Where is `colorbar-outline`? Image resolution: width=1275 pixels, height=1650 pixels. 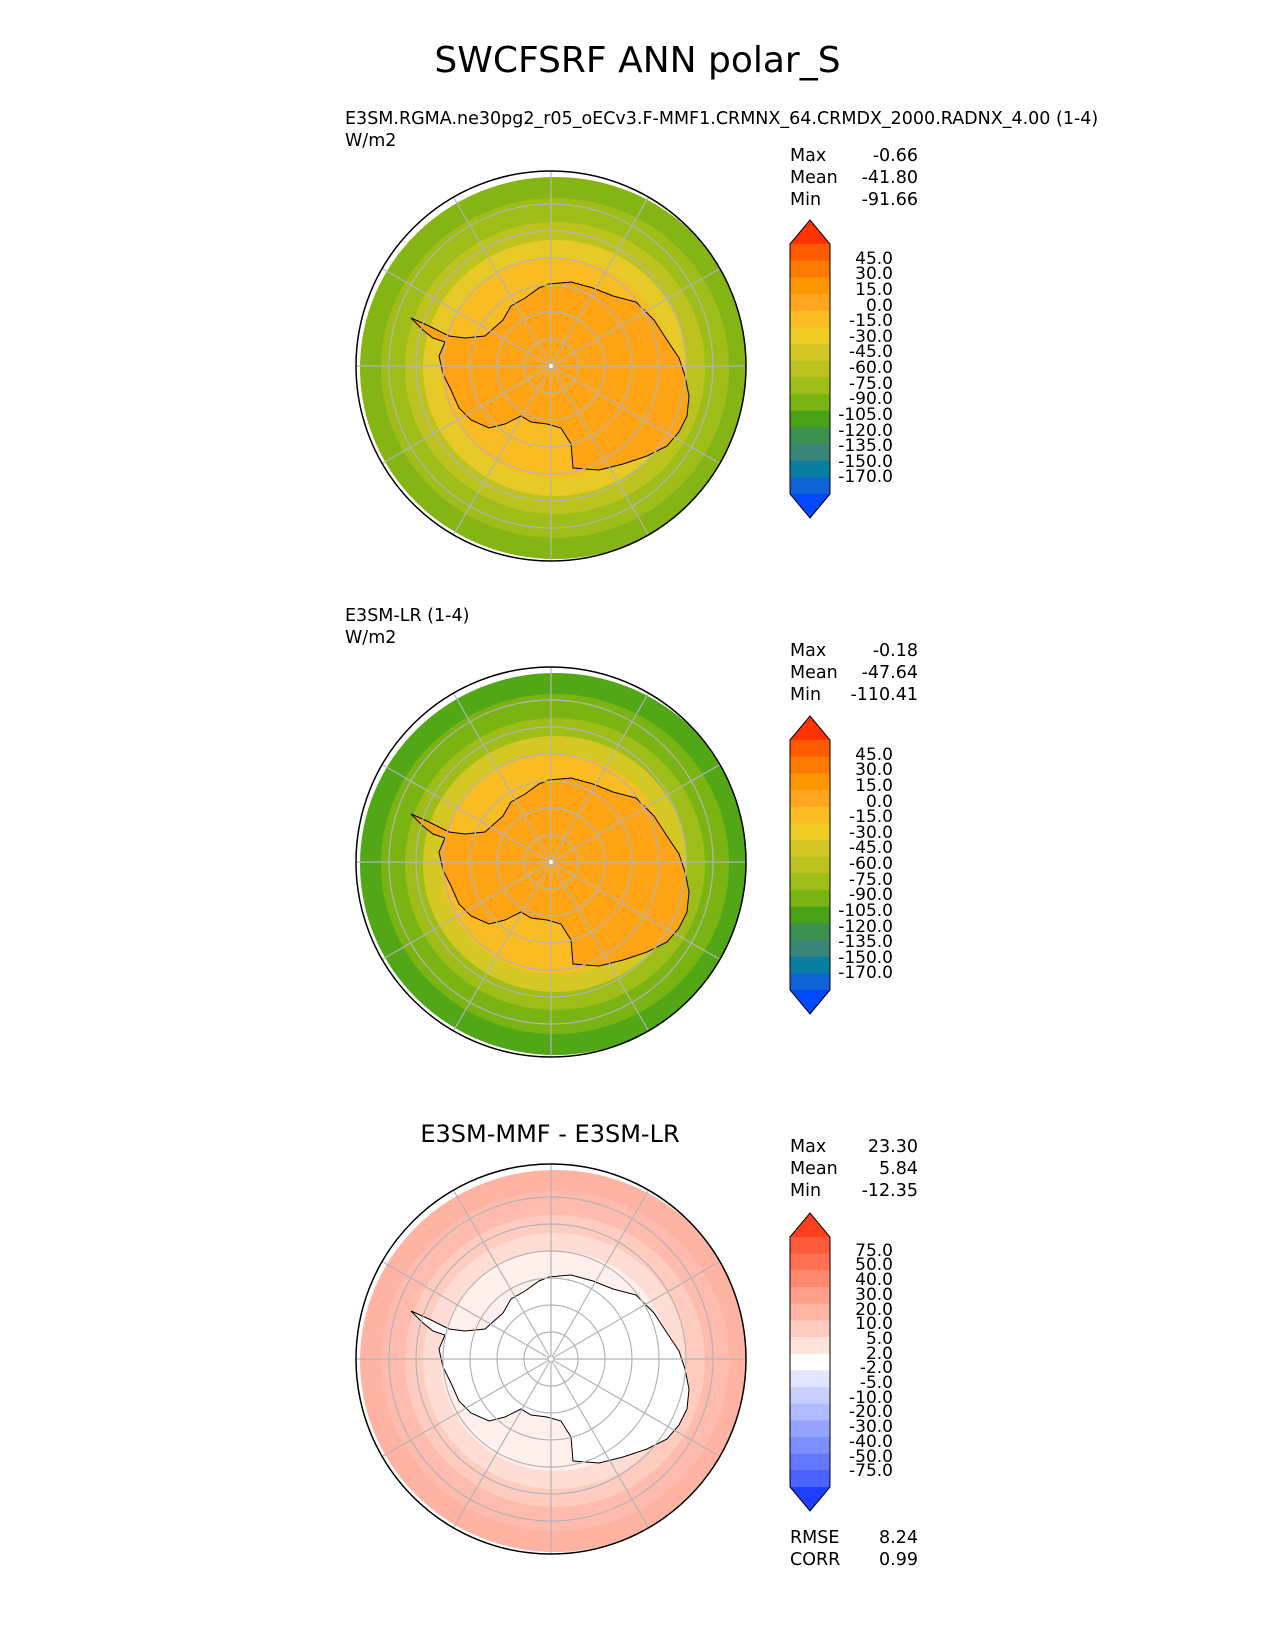
colorbar-outline is located at coordinates (810, 865).